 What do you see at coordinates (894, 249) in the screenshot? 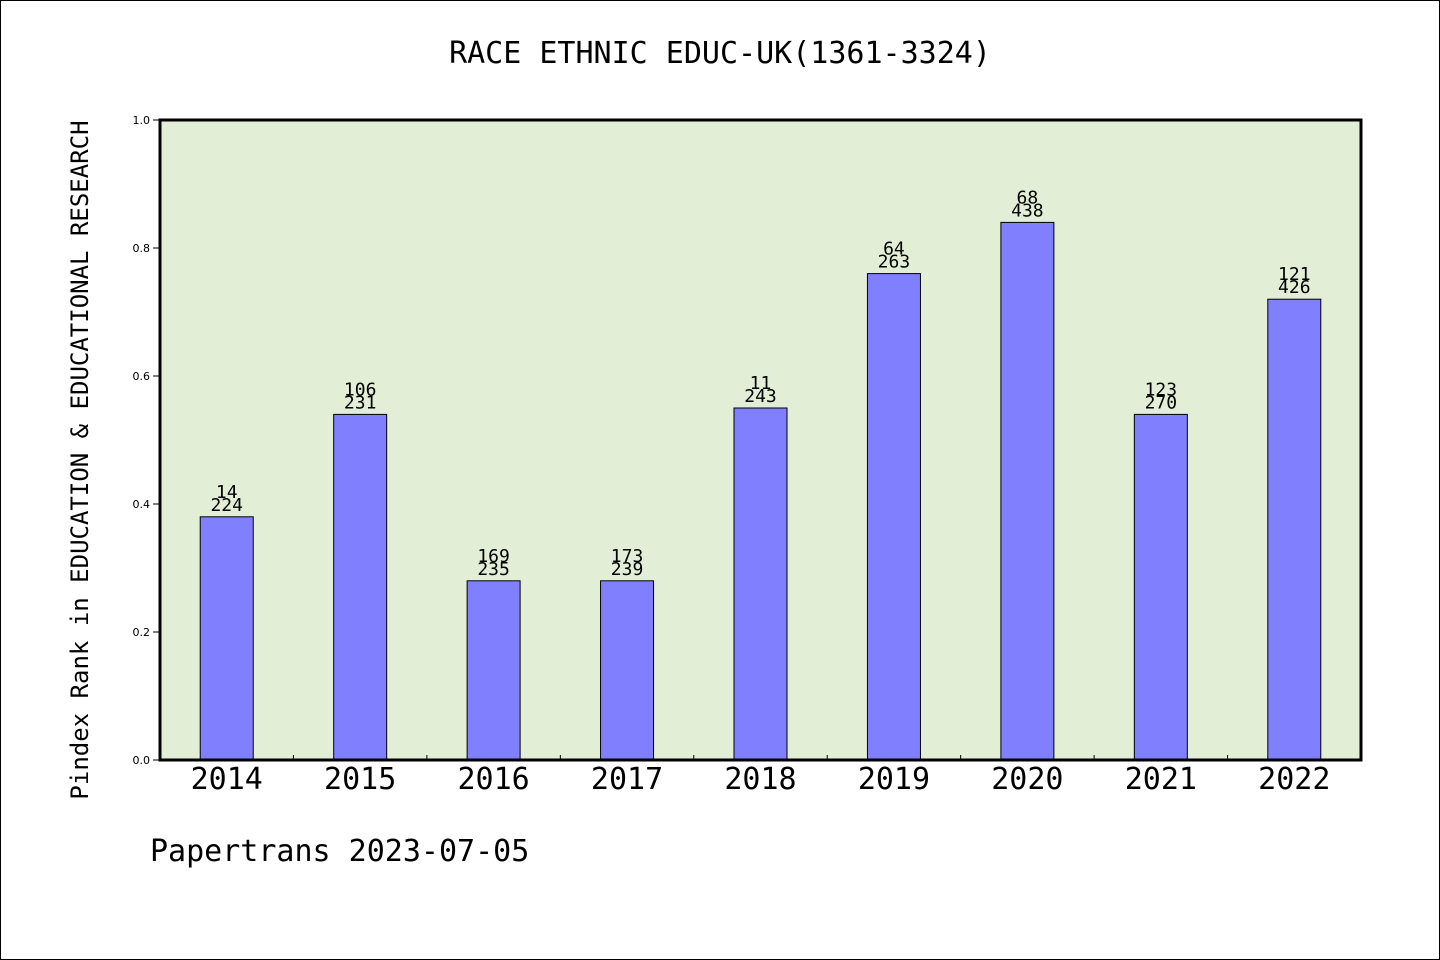
I see `bar-label-top: 64` at bounding box center [894, 249].